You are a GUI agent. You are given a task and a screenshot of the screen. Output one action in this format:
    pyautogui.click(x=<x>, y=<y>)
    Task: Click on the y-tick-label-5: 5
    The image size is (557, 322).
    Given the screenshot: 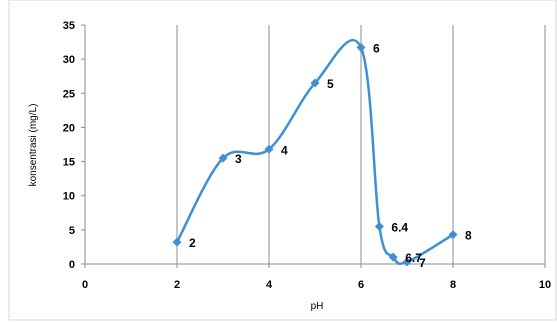 What is the action you would take?
    pyautogui.click(x=72, y=231)
    